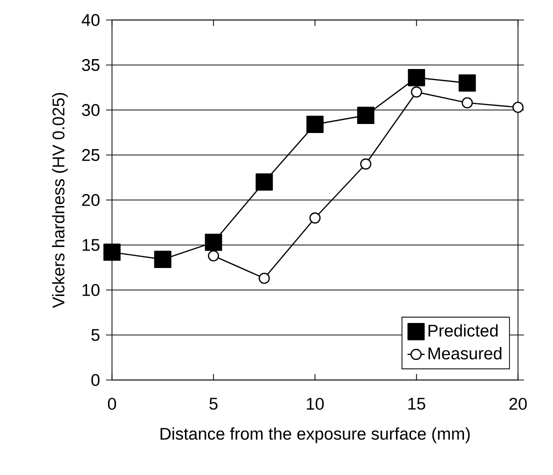  I want to click on y-tick-label: 20, so click(91, 200).